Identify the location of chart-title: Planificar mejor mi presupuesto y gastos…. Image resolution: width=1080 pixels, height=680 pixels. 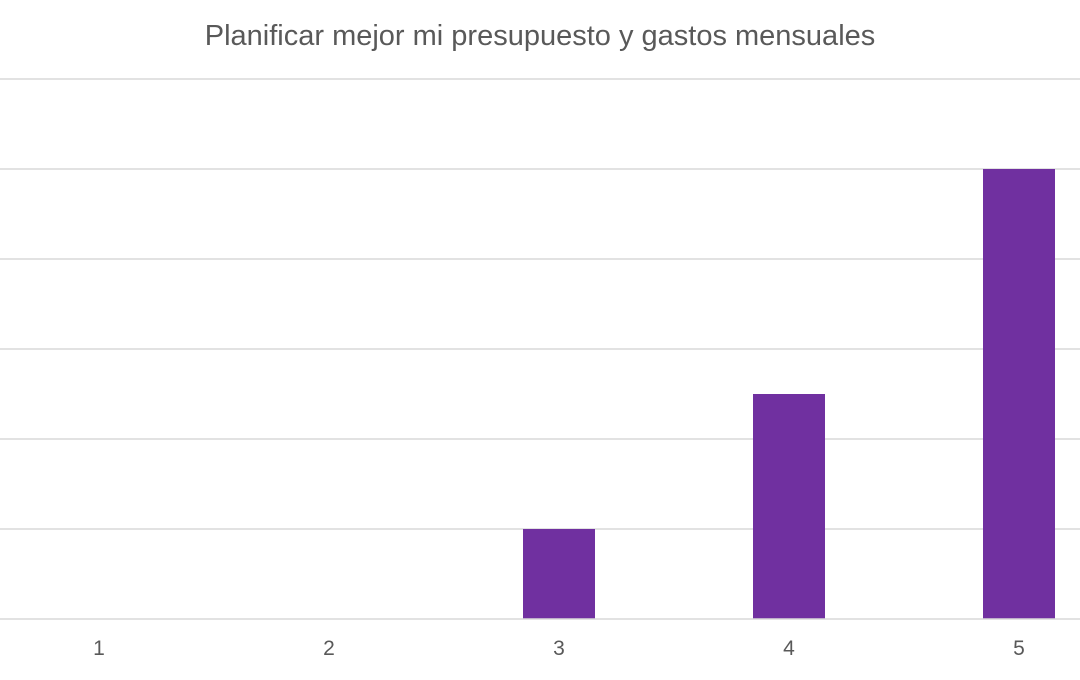
(540, 36).